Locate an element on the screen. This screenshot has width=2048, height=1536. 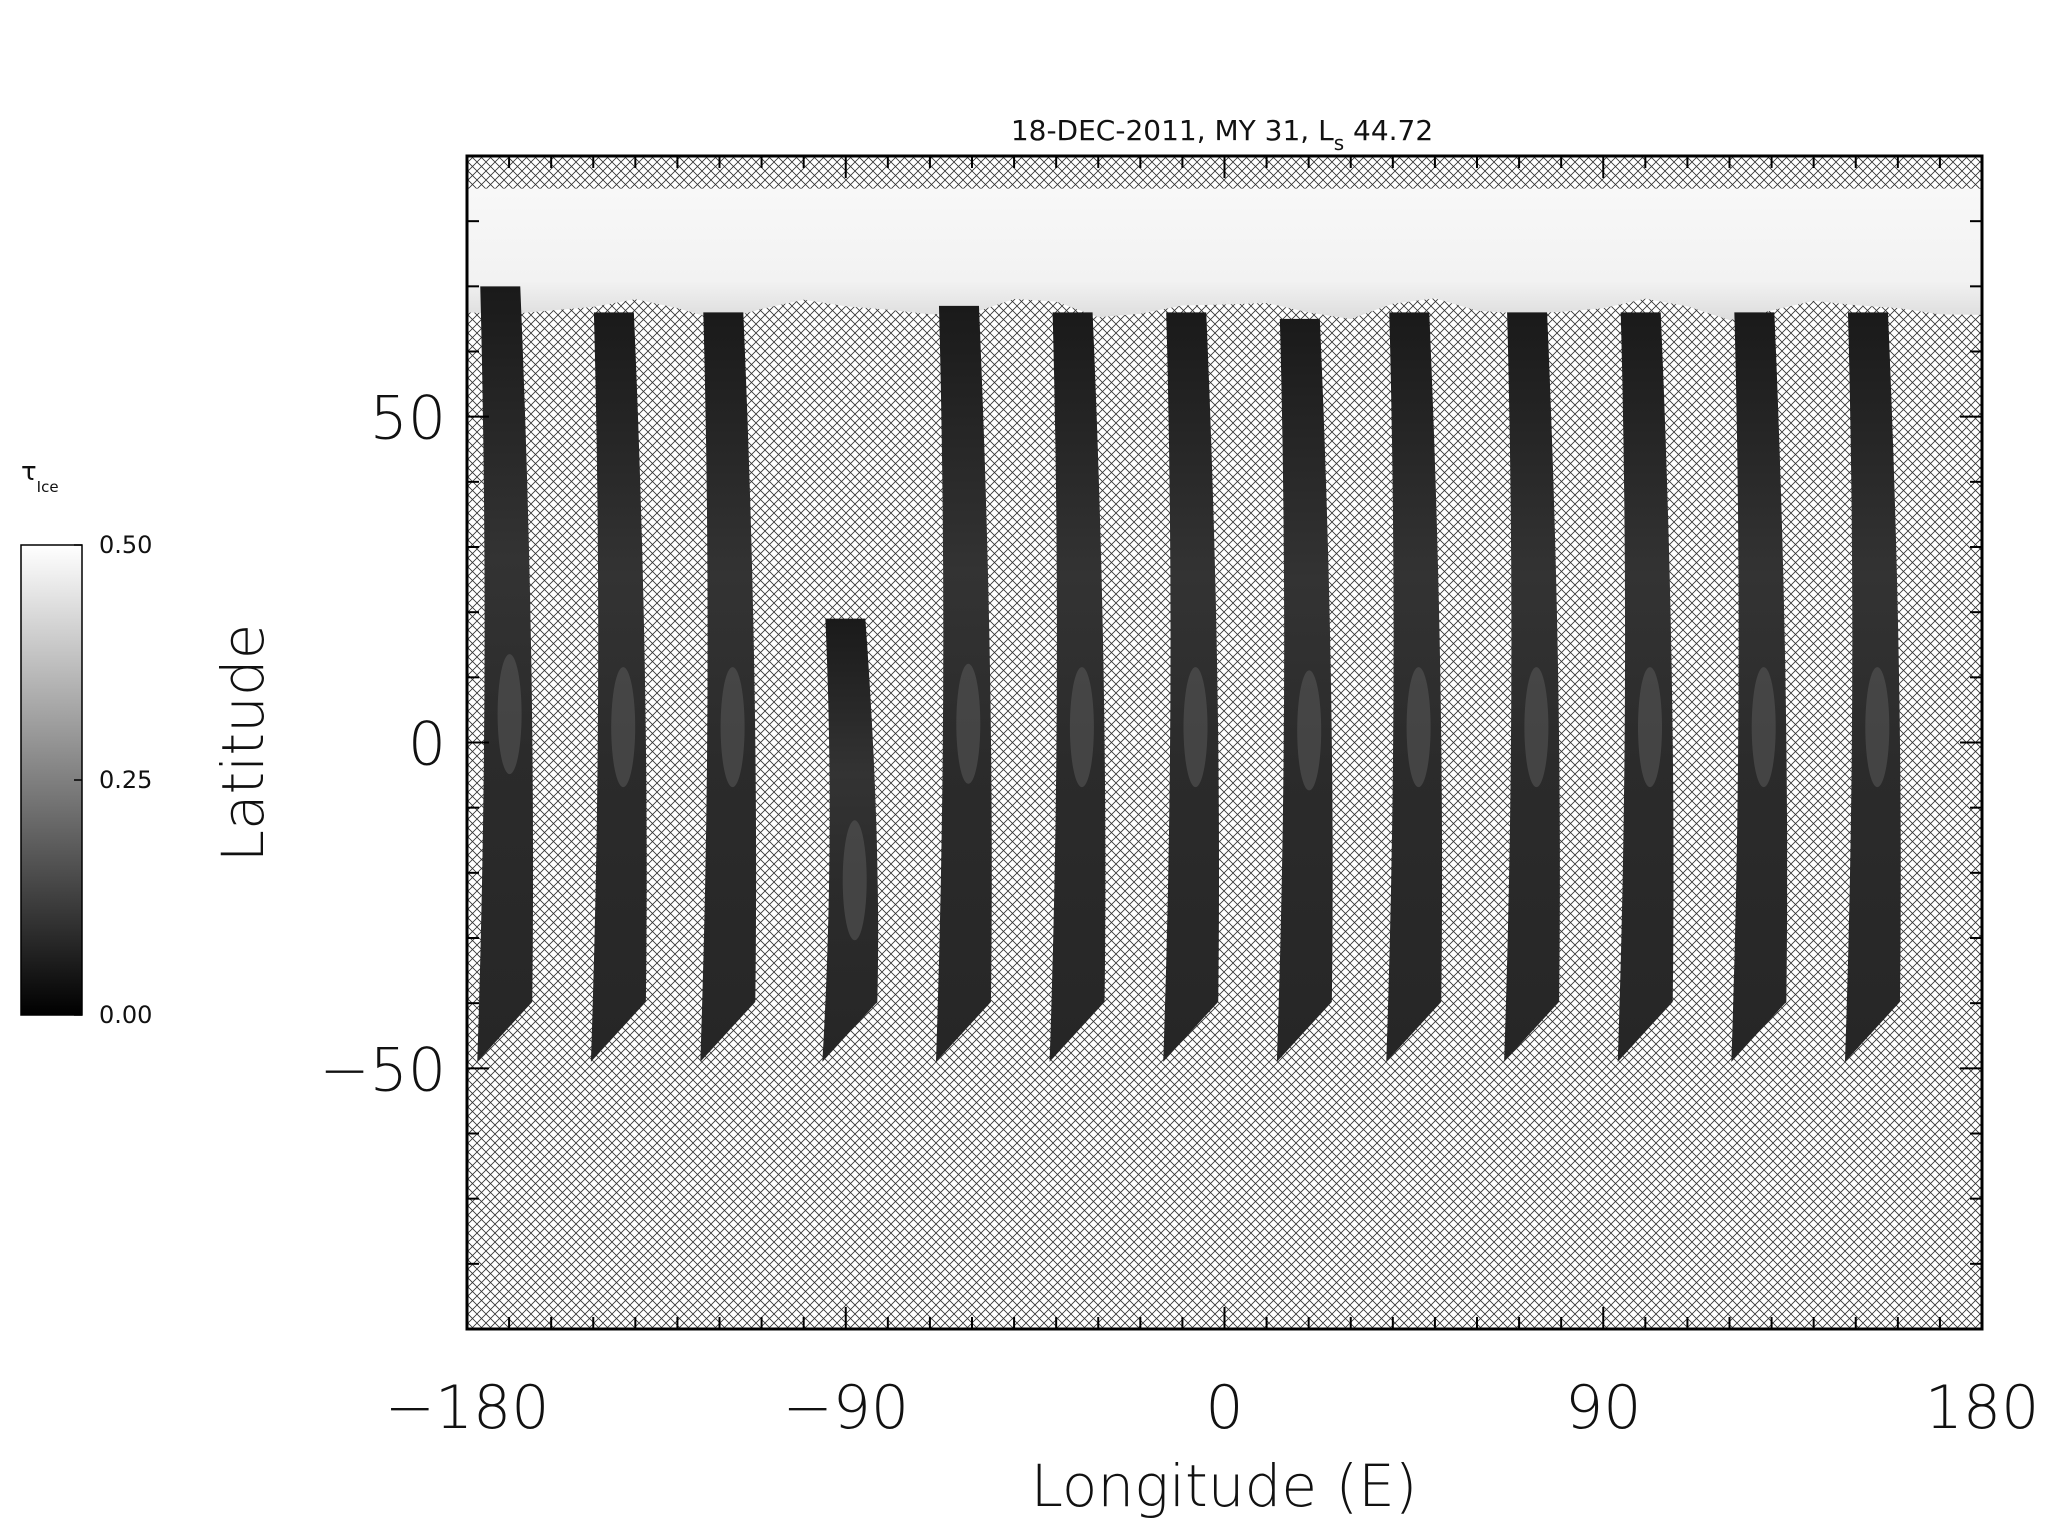
x-tick-label: 180 is located at coordinates (1982, 1408).